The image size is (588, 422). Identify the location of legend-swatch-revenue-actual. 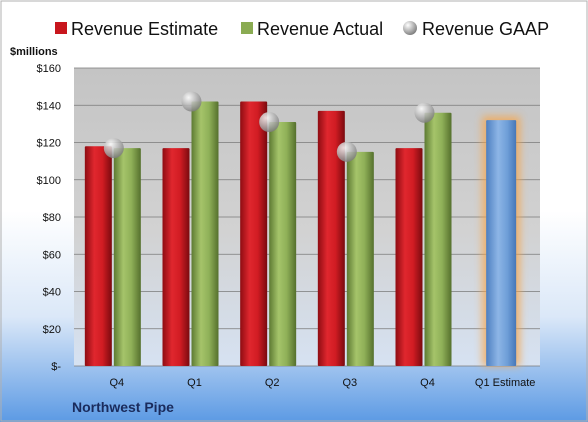
(247, 28).